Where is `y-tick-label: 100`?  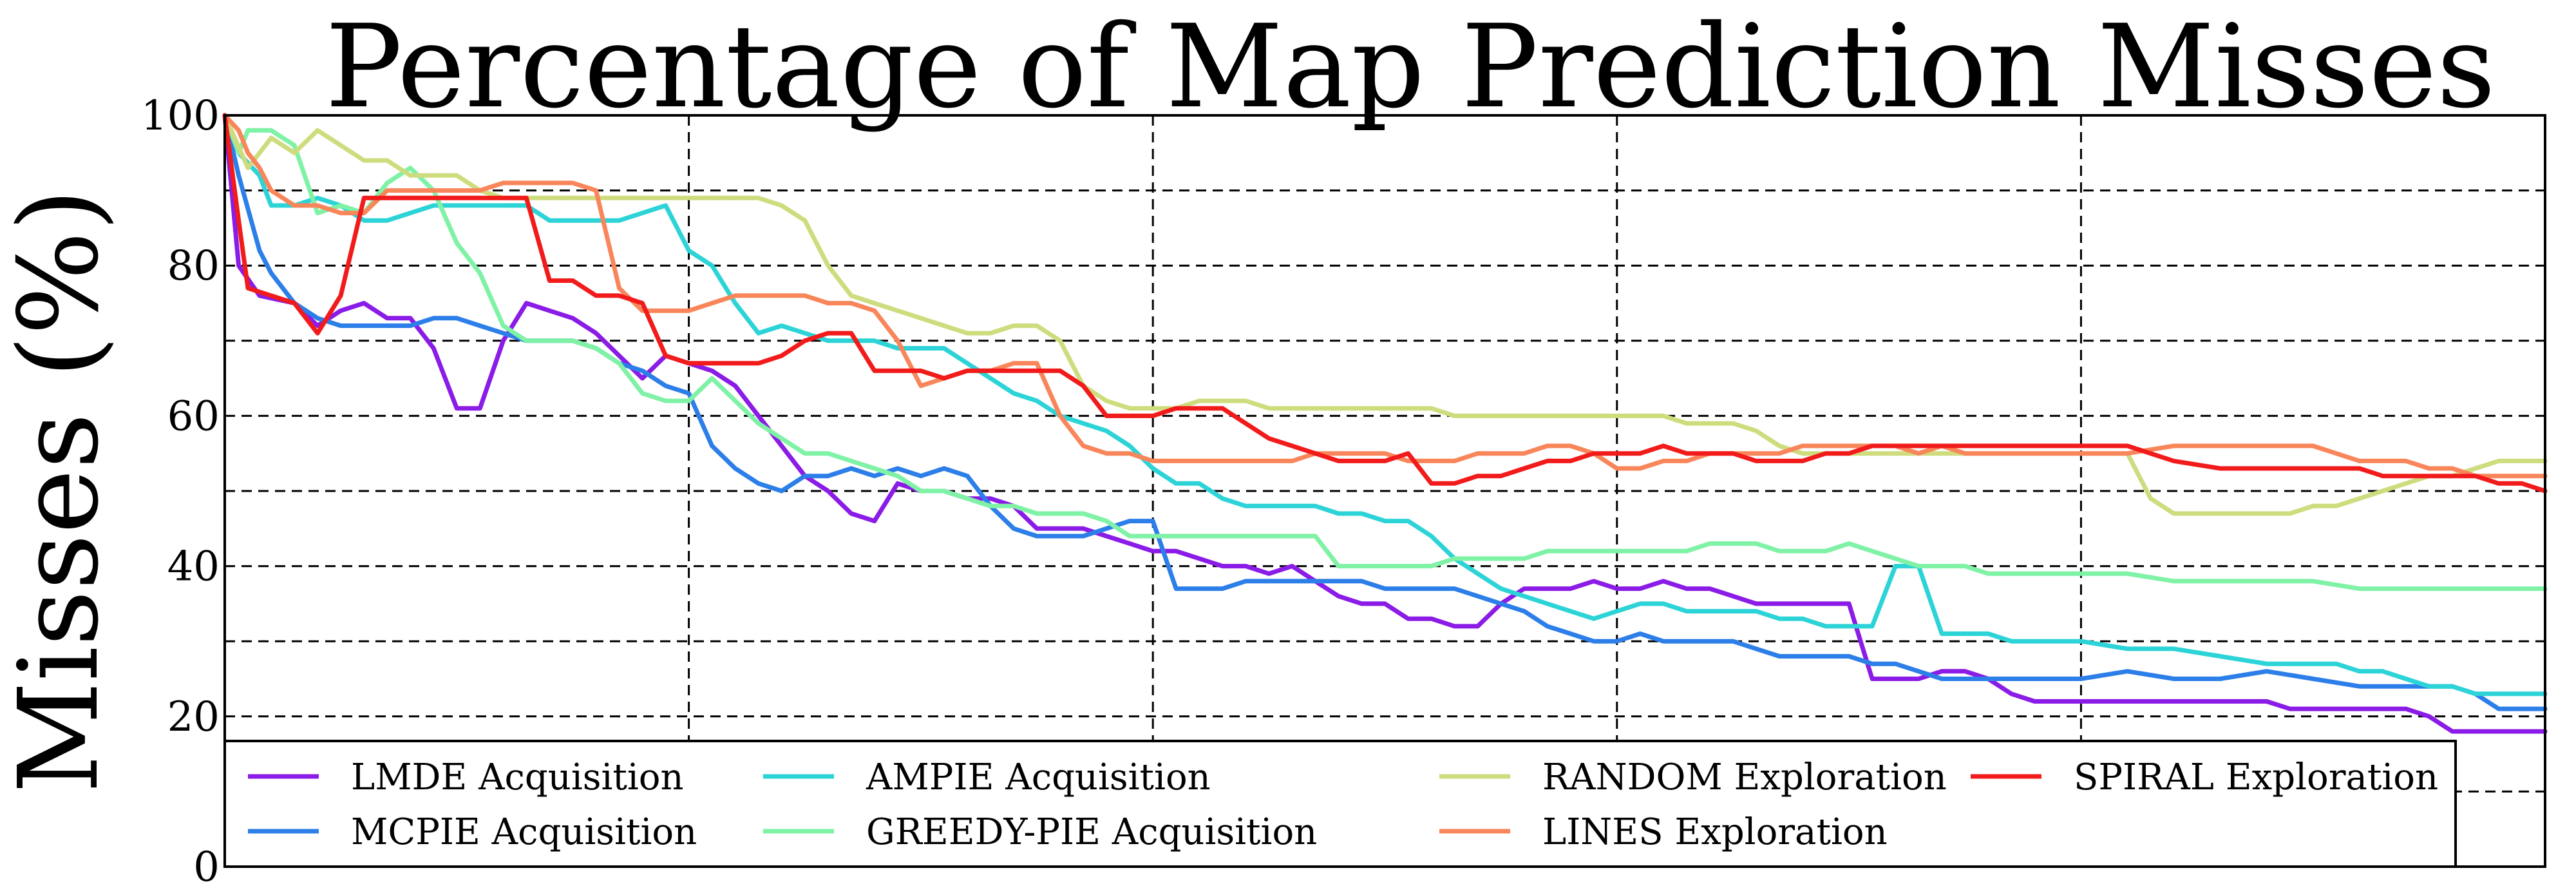
y-tick-label: 100 is located at coordinates (181, 116).